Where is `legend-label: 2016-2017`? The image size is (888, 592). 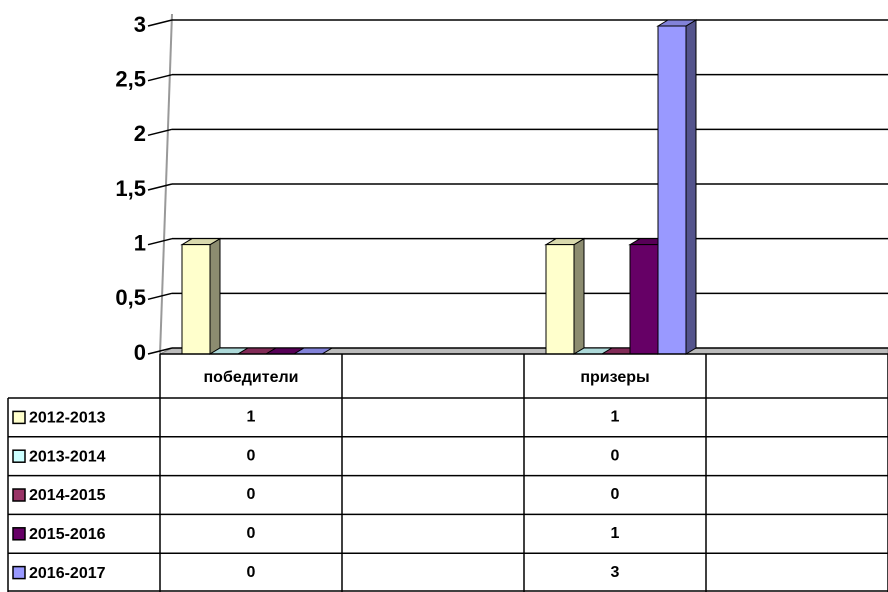 legend-label: 2016-2017 is located at coordinates (67, 573).